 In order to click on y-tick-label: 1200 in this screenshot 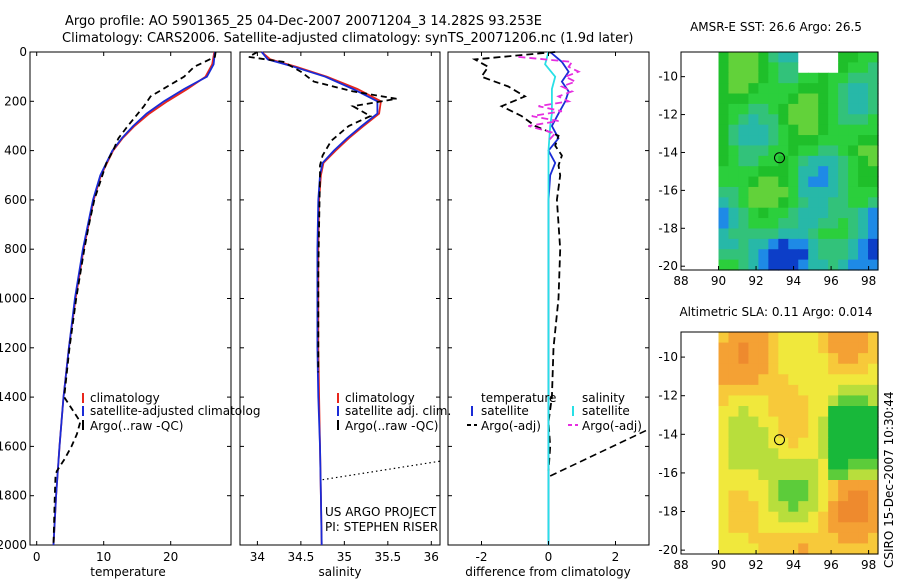, I will do `click(13, 348)`.